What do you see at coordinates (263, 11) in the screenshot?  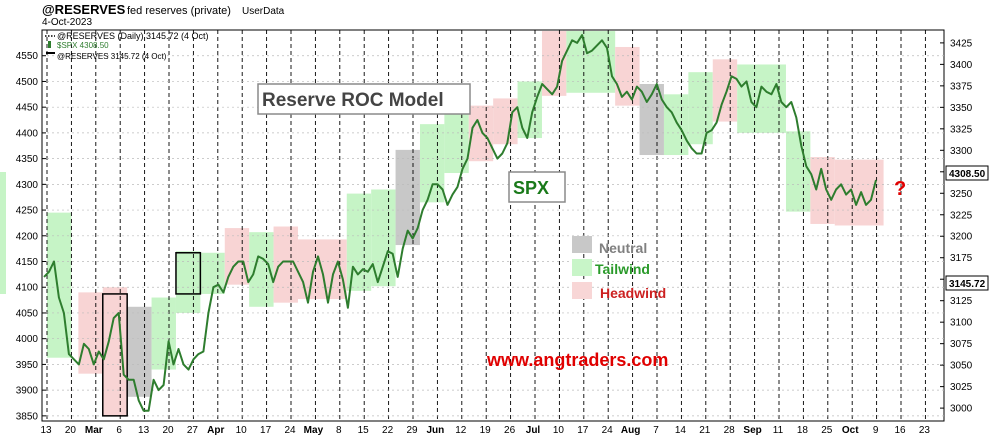 I see `header-source: UserData` at bounding box center [263, 11].